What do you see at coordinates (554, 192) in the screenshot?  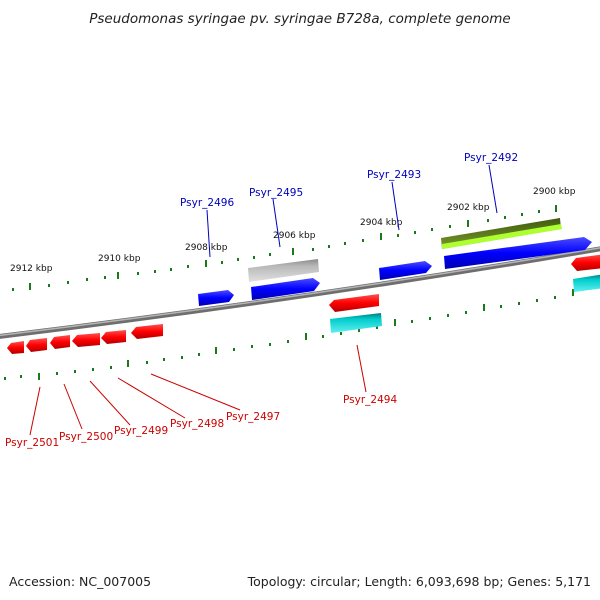 I see `tick-label: 2900 kbp` at bounding box center [554, 192].